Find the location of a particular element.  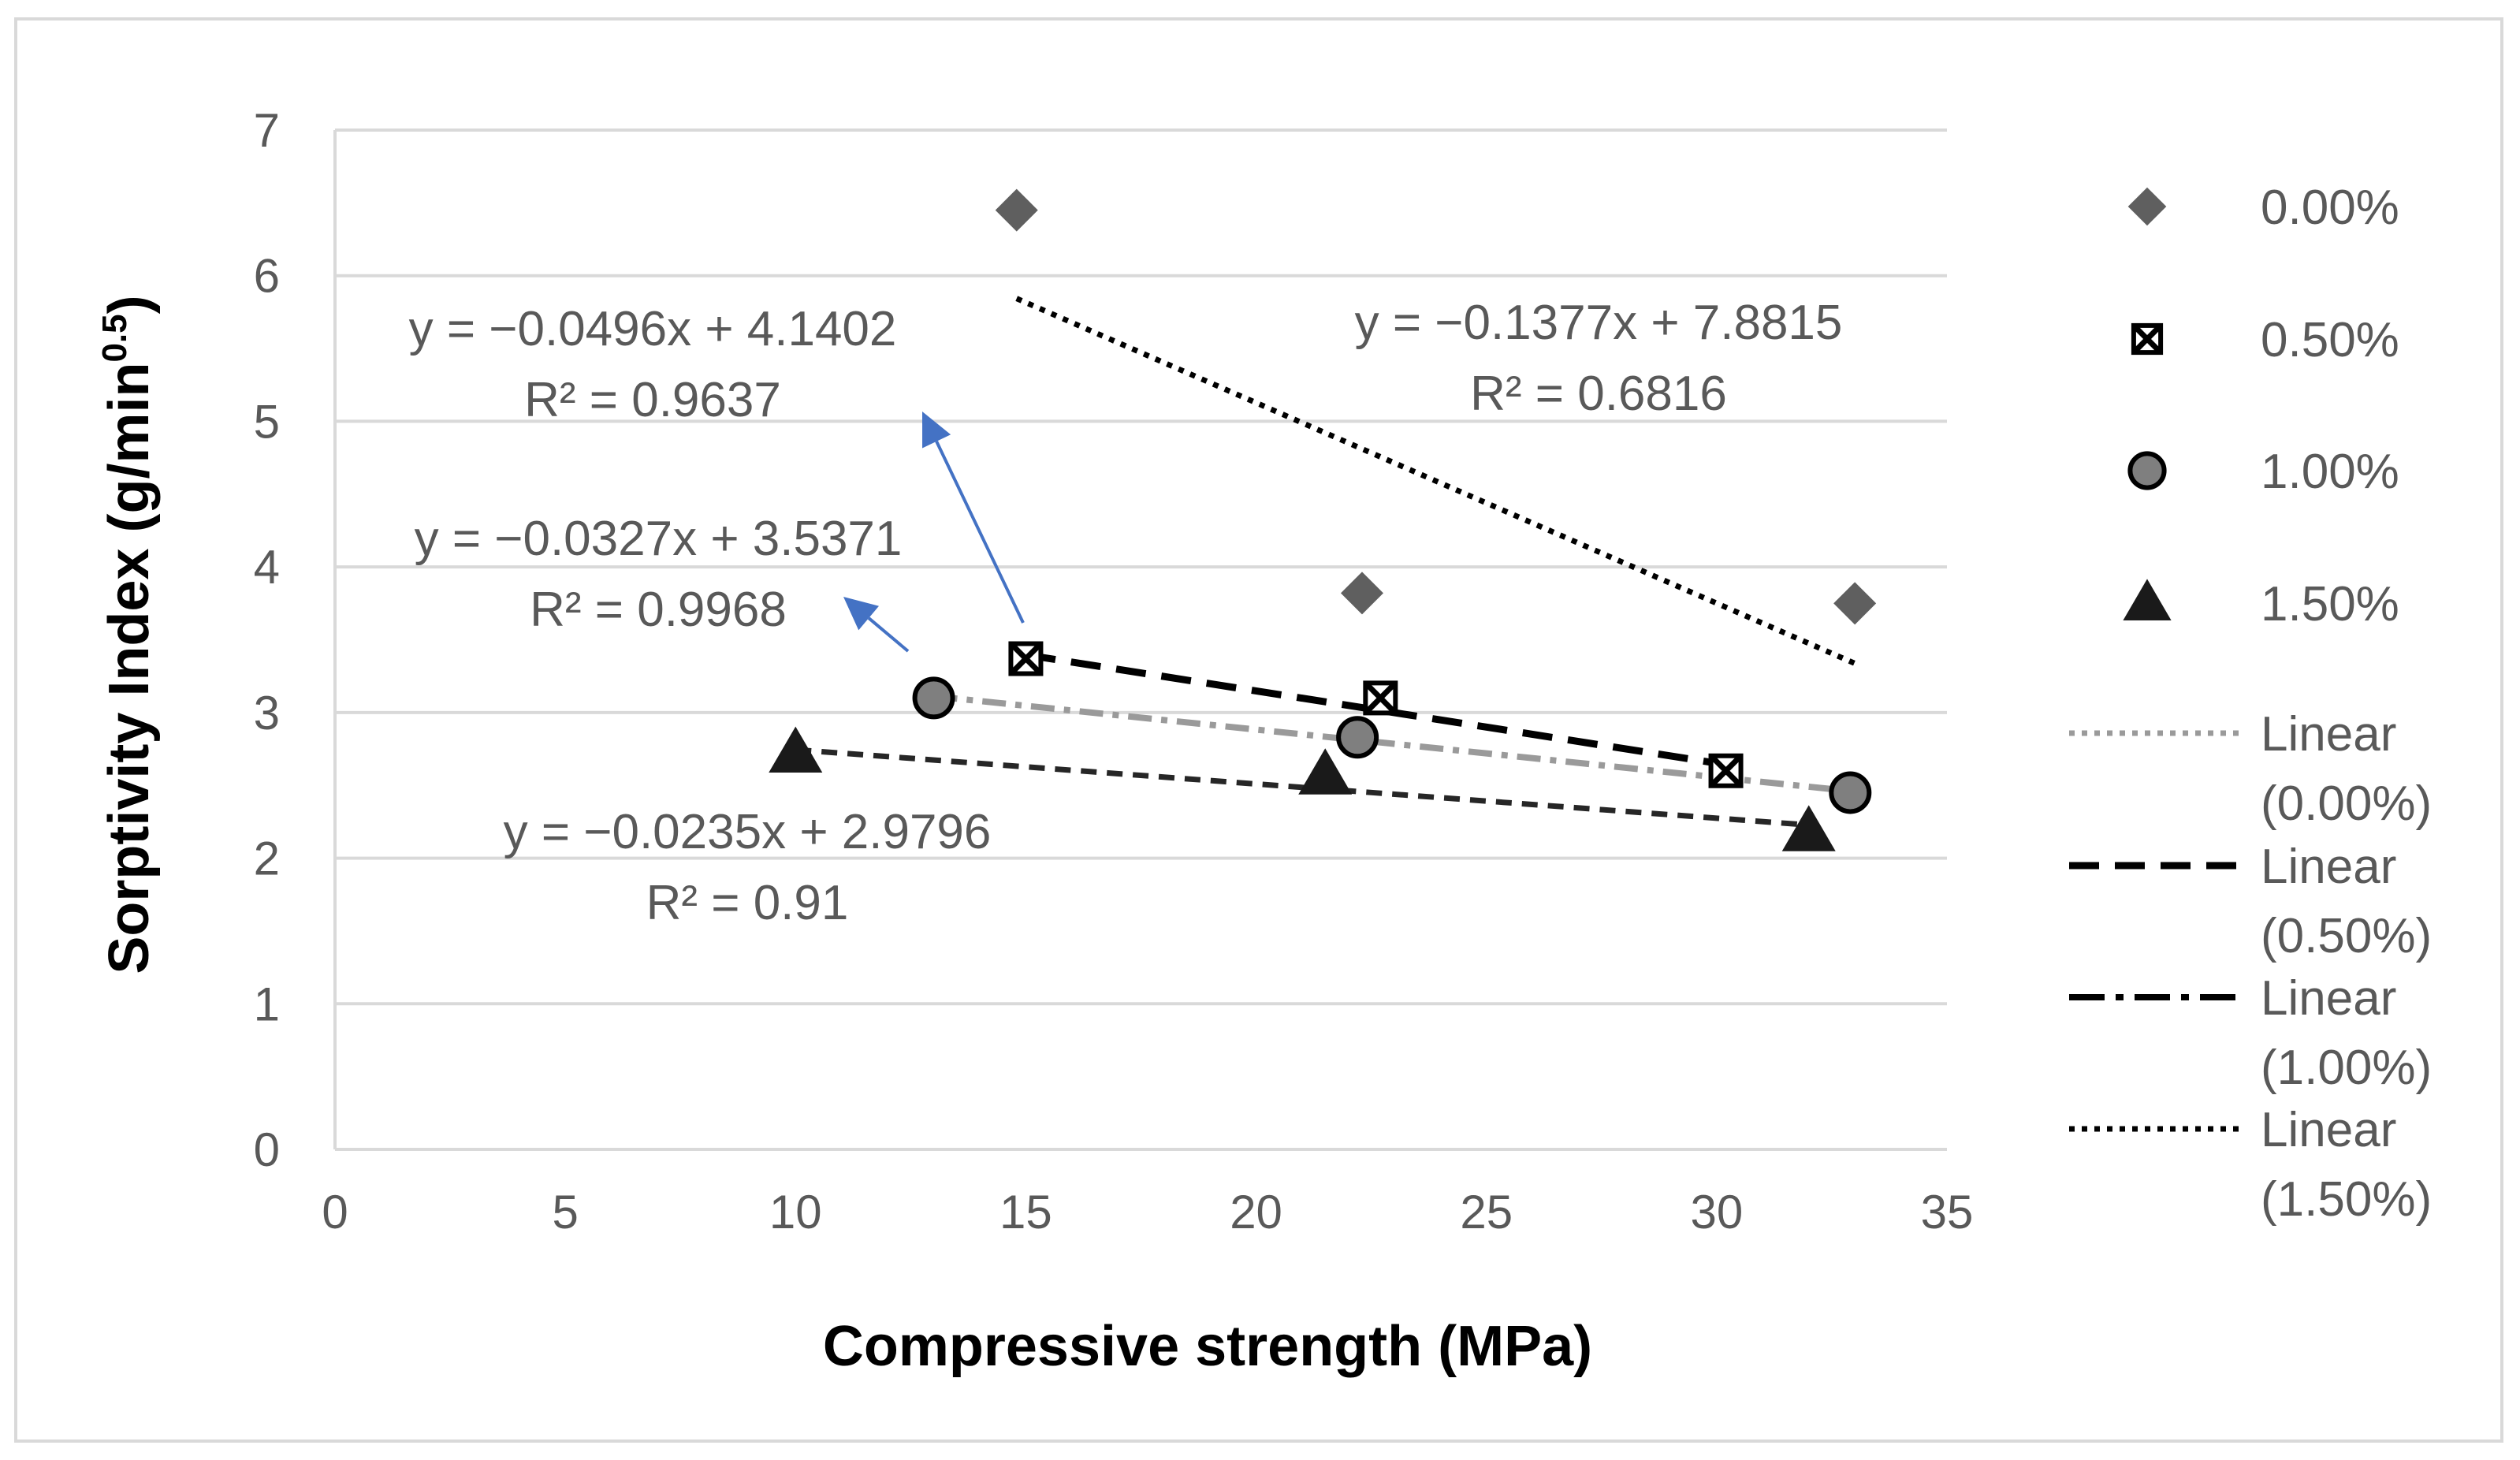

legend-item-4-label2: (0.00%) is located at coordinates (2346, 804).